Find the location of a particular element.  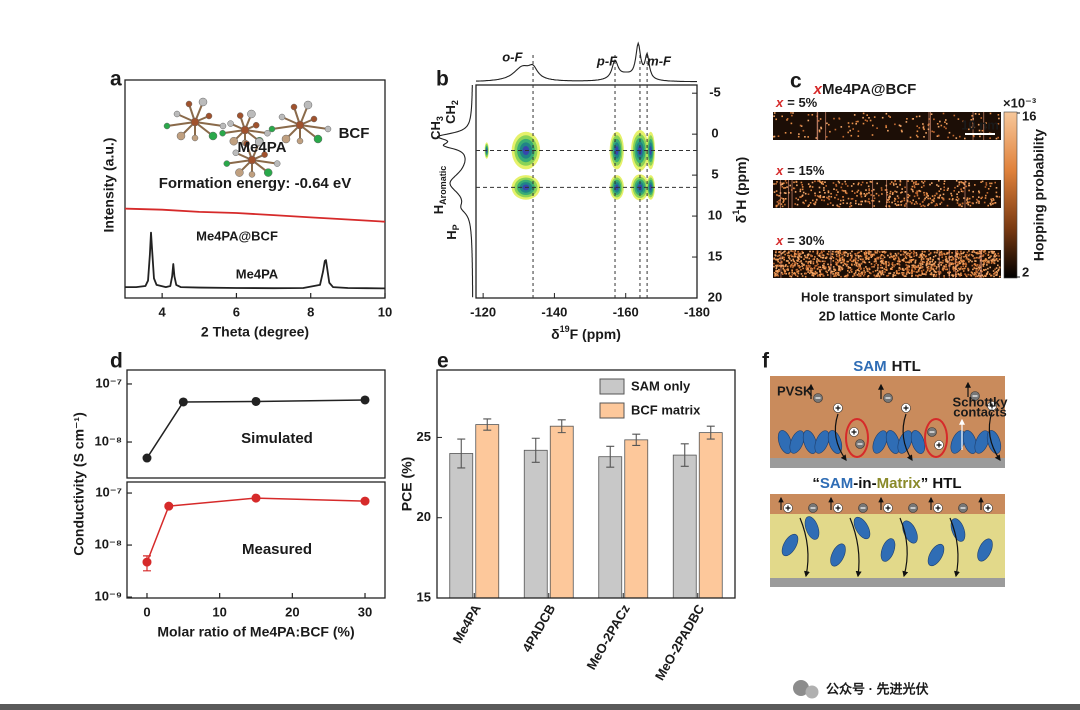

error-bar is located at coordinates (535, 450).